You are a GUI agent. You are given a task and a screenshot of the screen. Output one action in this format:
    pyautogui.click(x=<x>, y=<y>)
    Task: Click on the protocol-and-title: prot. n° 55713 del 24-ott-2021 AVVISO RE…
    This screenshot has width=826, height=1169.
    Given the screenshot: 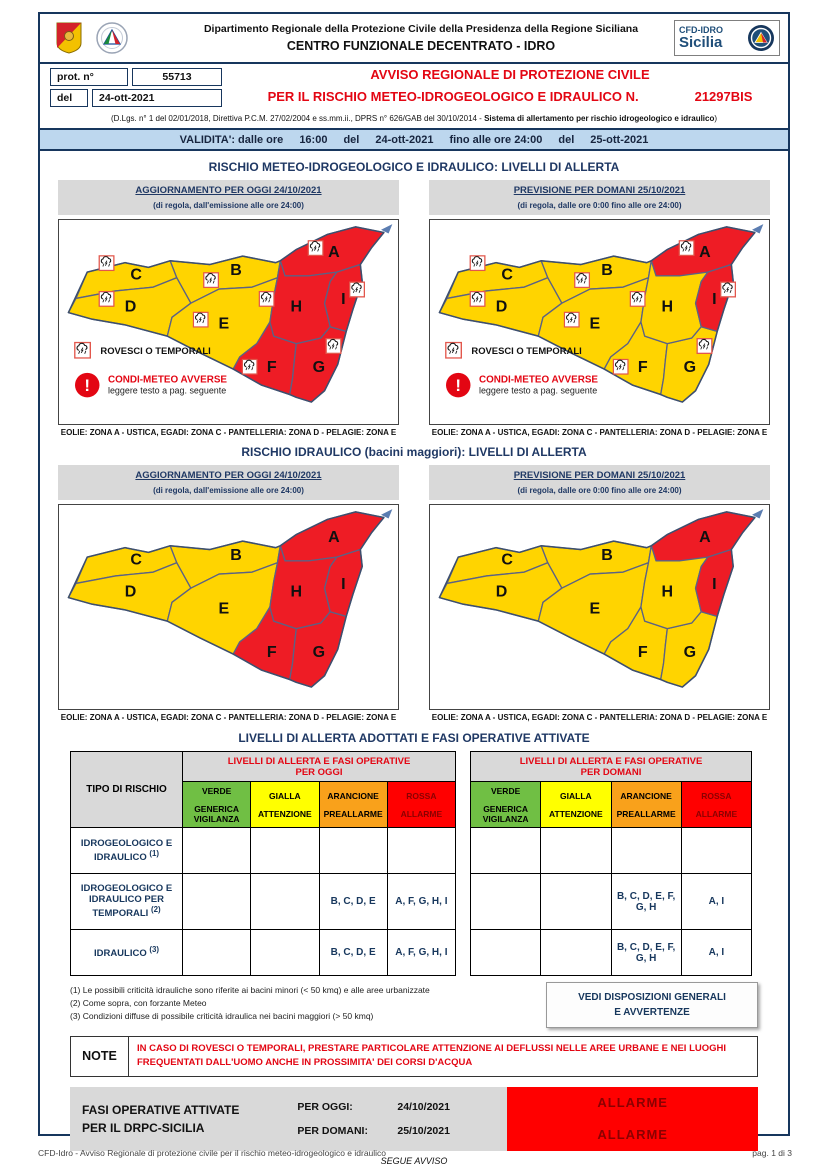 What is the action you would take?
    pyautogui.click(x=414, y=89)
    